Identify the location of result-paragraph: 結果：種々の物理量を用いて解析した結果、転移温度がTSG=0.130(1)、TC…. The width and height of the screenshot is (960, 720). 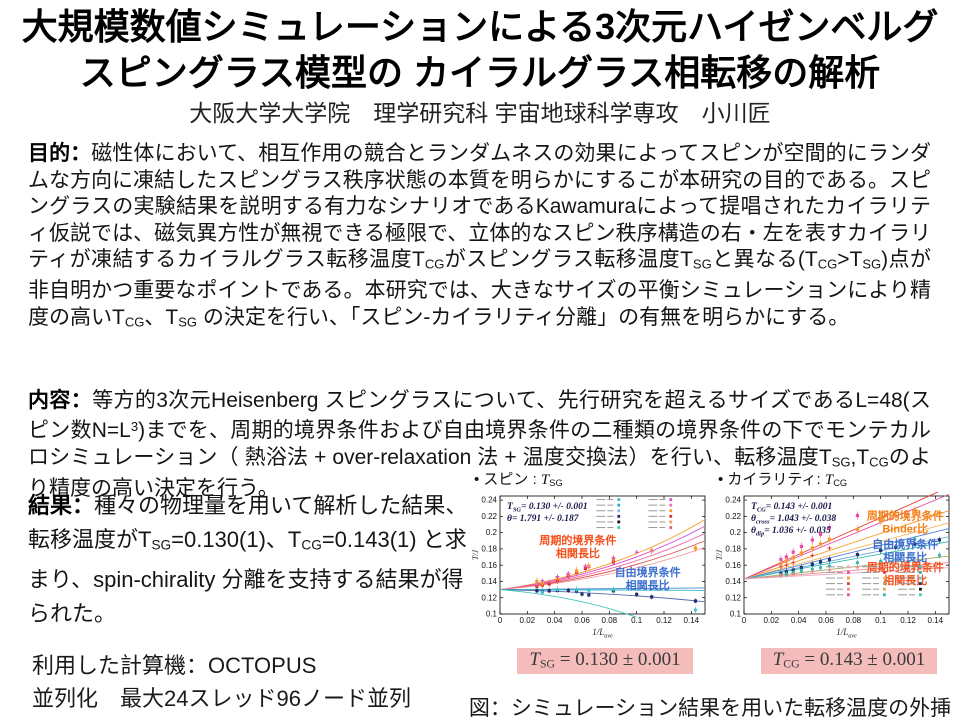
(256, 560).